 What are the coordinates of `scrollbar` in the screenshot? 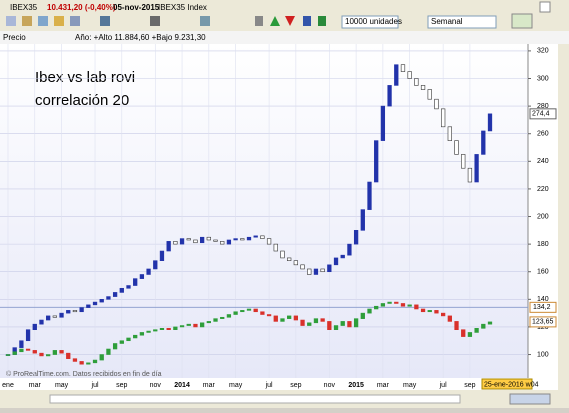 It's located at (255, 399).